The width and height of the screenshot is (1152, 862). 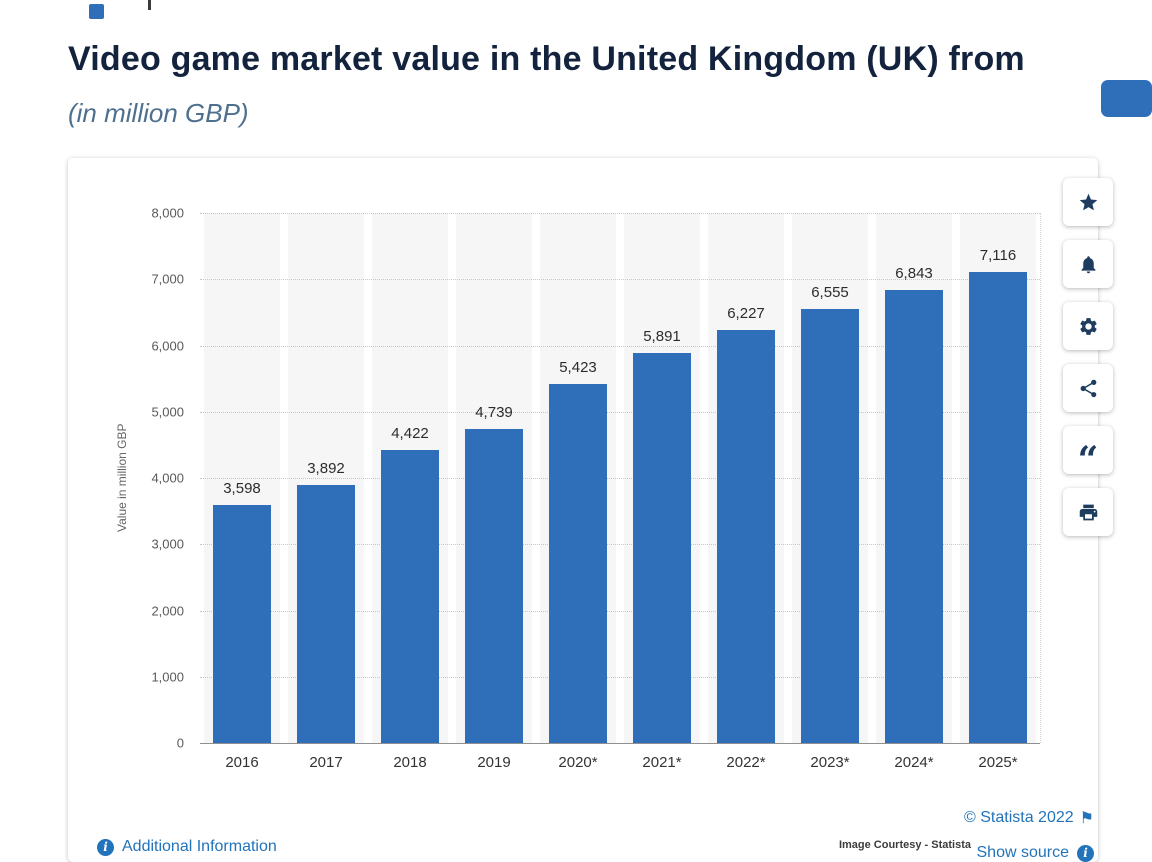 I want to click on x-axis-tick-label: 2025*, so click(x=998, y=762).